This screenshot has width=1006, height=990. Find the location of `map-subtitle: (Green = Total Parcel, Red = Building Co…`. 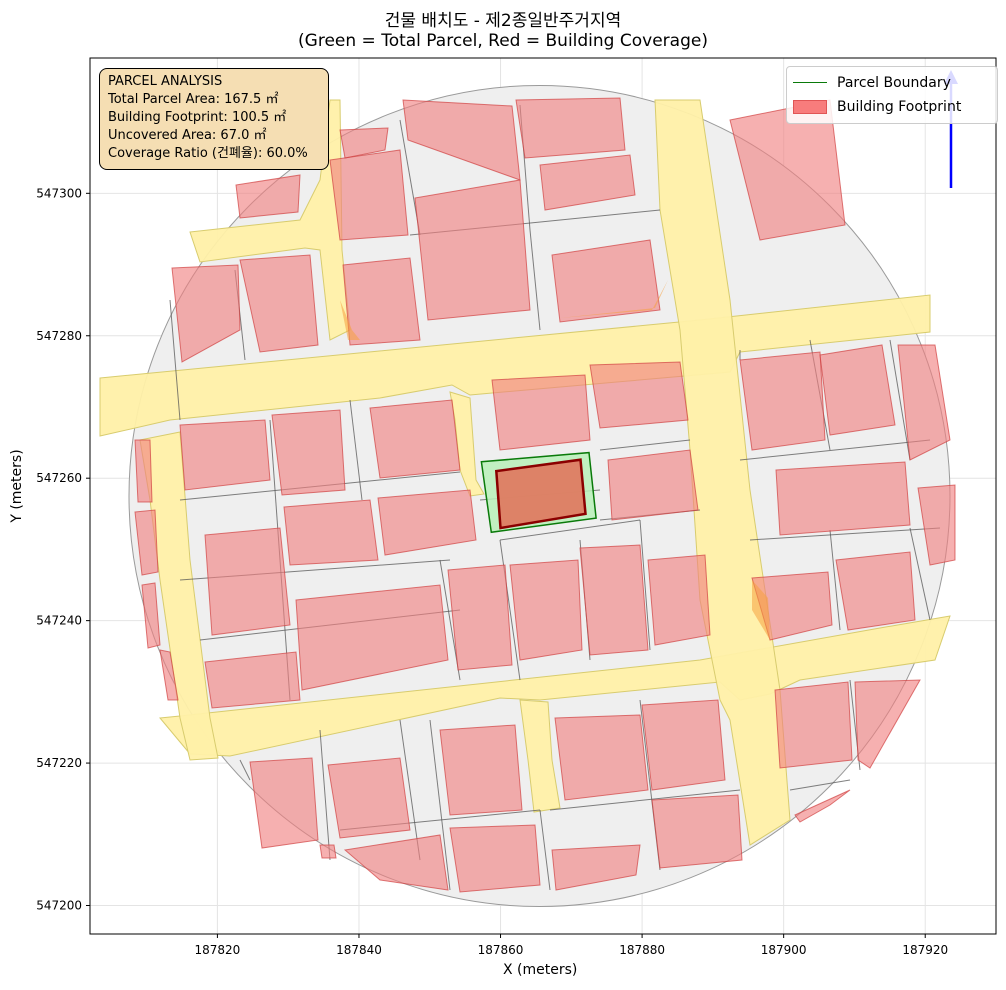

map-subtitle: (Green = Total Parcel, Red = Building Co… is located at coordinates (503, 41).